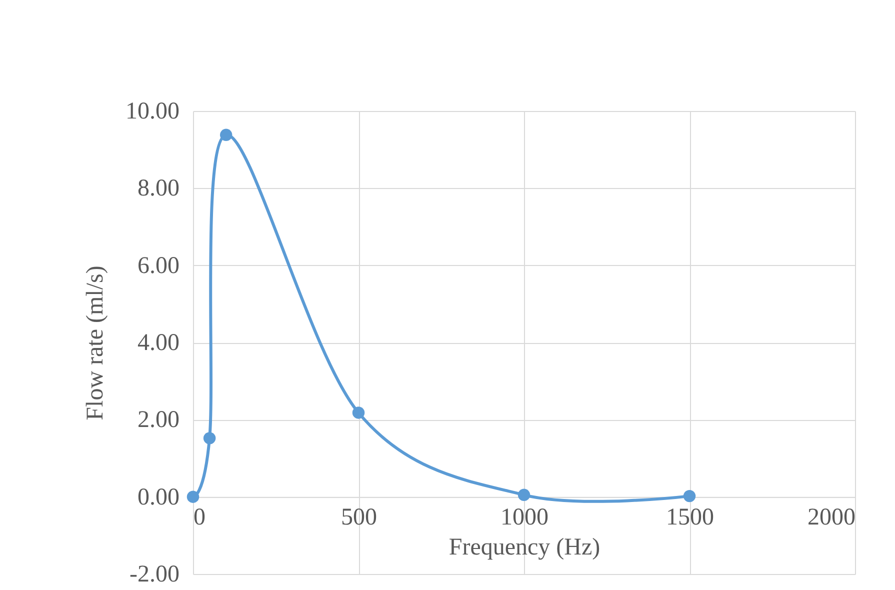  Describe the element at coordinates (524, 547) in the screenshot. I see `x-axis-title: Frequency (Hz)` at that location.